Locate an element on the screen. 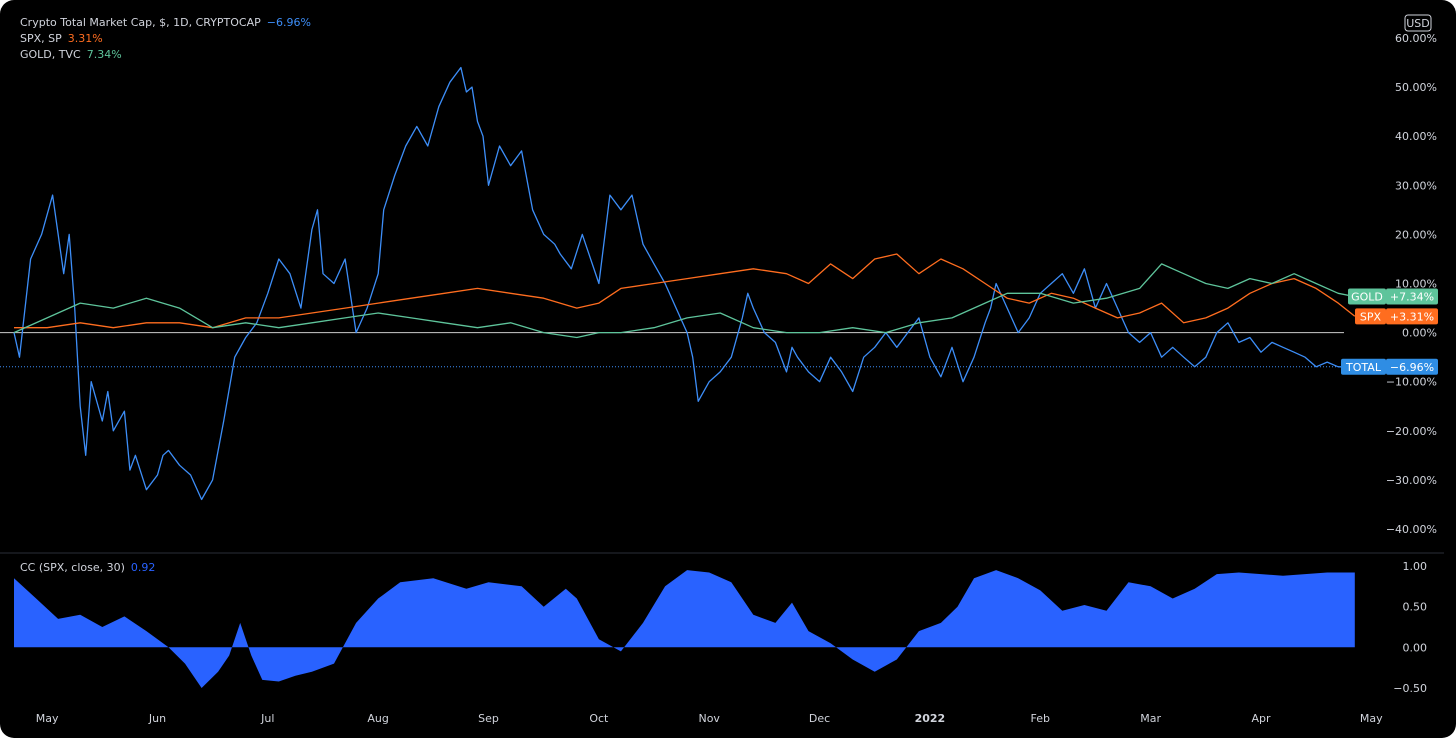 This screenshot has height=738, width=1456. price-tag-name: SPX is located at coordinates (1371, 316).